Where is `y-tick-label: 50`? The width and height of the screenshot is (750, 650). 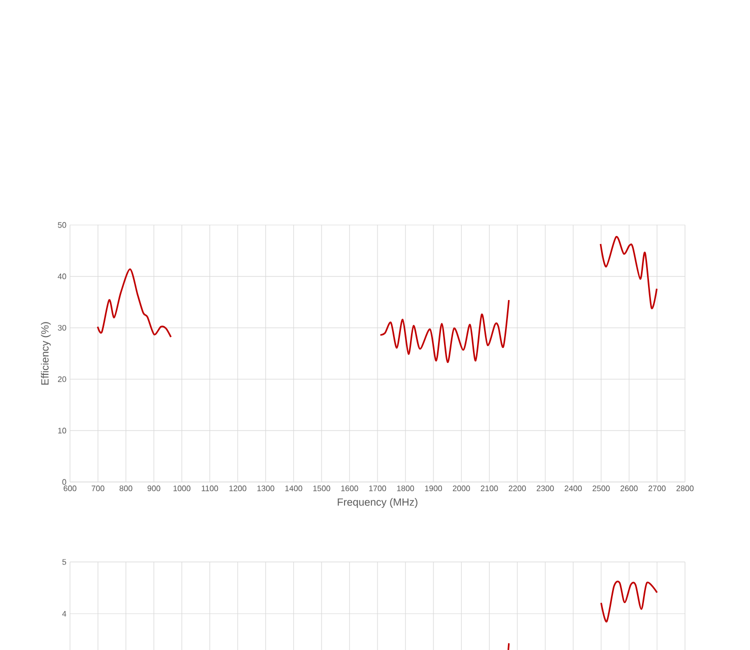
y-tick-label: 50 is located at coordinates (62, 225).